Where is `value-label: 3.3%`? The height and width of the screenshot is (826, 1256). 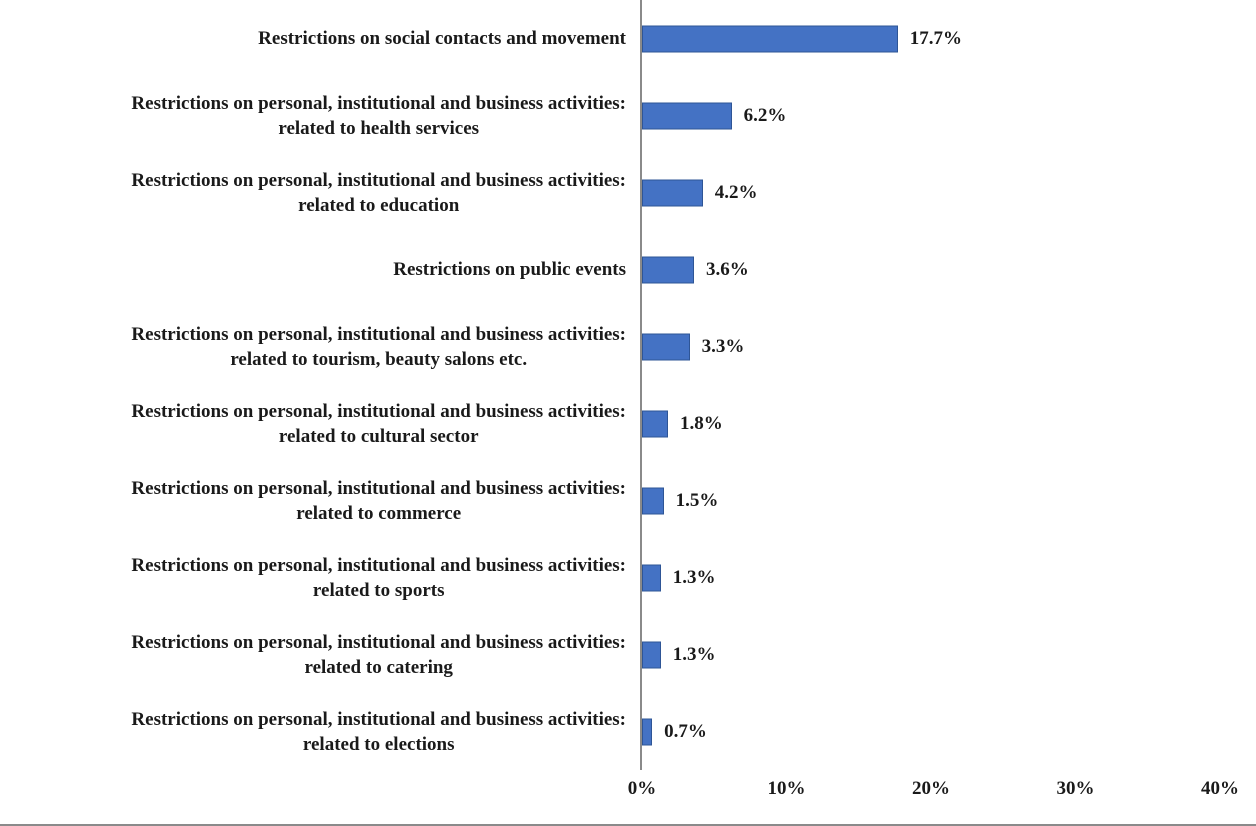
value-label: 3.3% is located at coordinates (723, 346).